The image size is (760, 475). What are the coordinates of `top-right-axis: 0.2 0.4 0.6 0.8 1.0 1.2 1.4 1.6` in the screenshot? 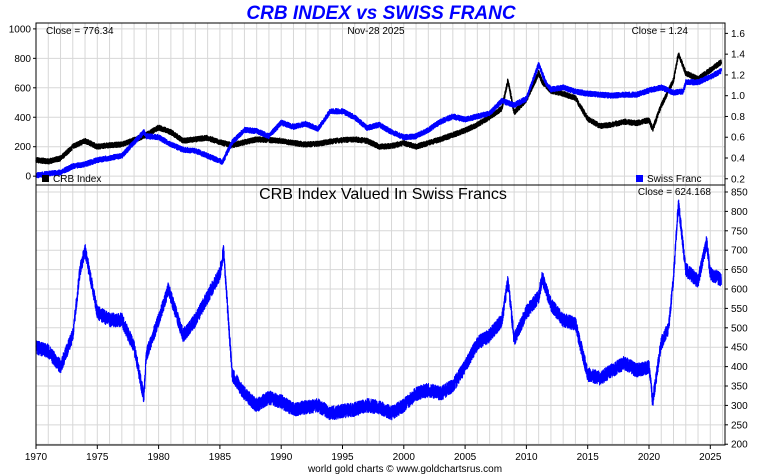 It's located at (735, 107).